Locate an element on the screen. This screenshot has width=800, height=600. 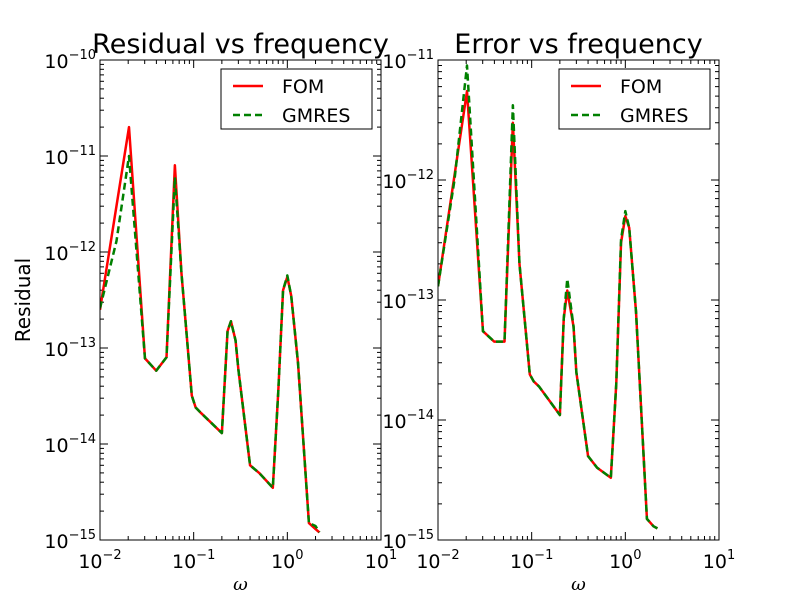
y-tick-label: 10−10 is located at coordinates (70, 60).